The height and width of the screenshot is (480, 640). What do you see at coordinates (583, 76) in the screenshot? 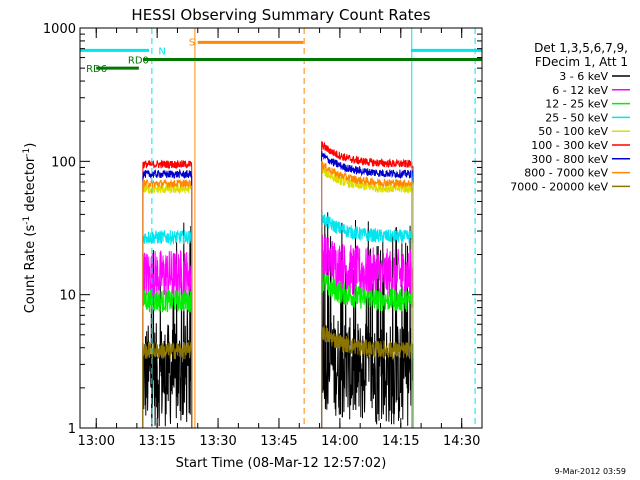
I see `legend-label: 3 - 6 keV` at bounding box center [583, 76].